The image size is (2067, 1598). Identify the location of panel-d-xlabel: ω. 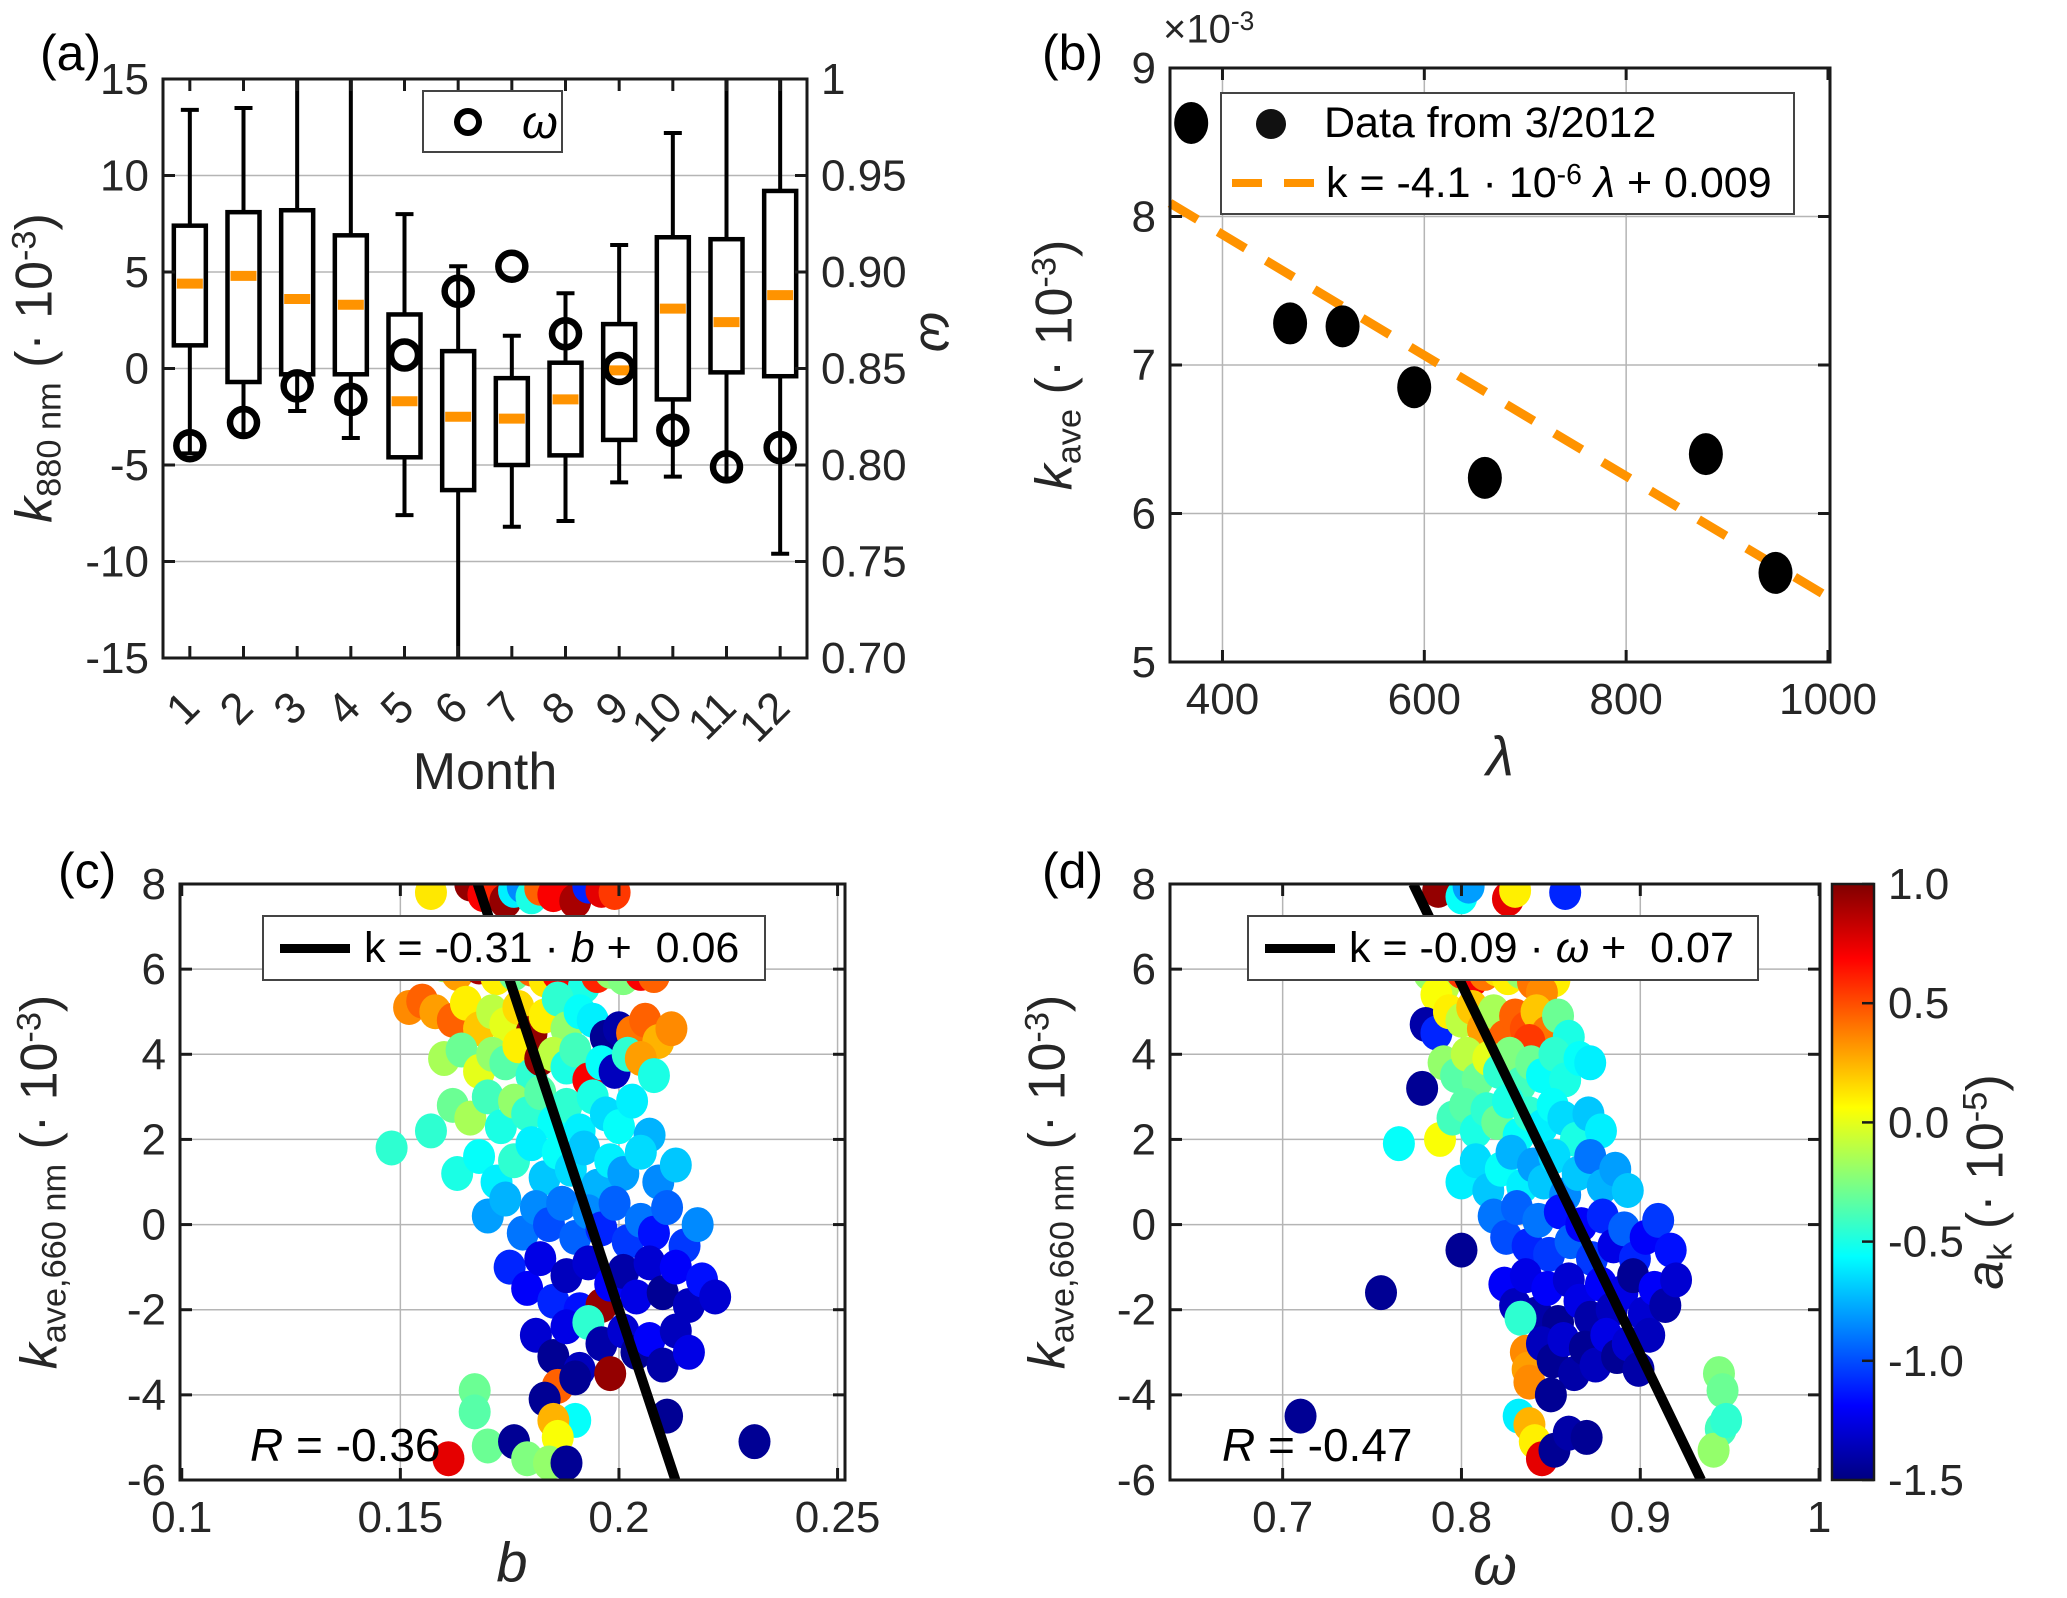
(1495, 1565).